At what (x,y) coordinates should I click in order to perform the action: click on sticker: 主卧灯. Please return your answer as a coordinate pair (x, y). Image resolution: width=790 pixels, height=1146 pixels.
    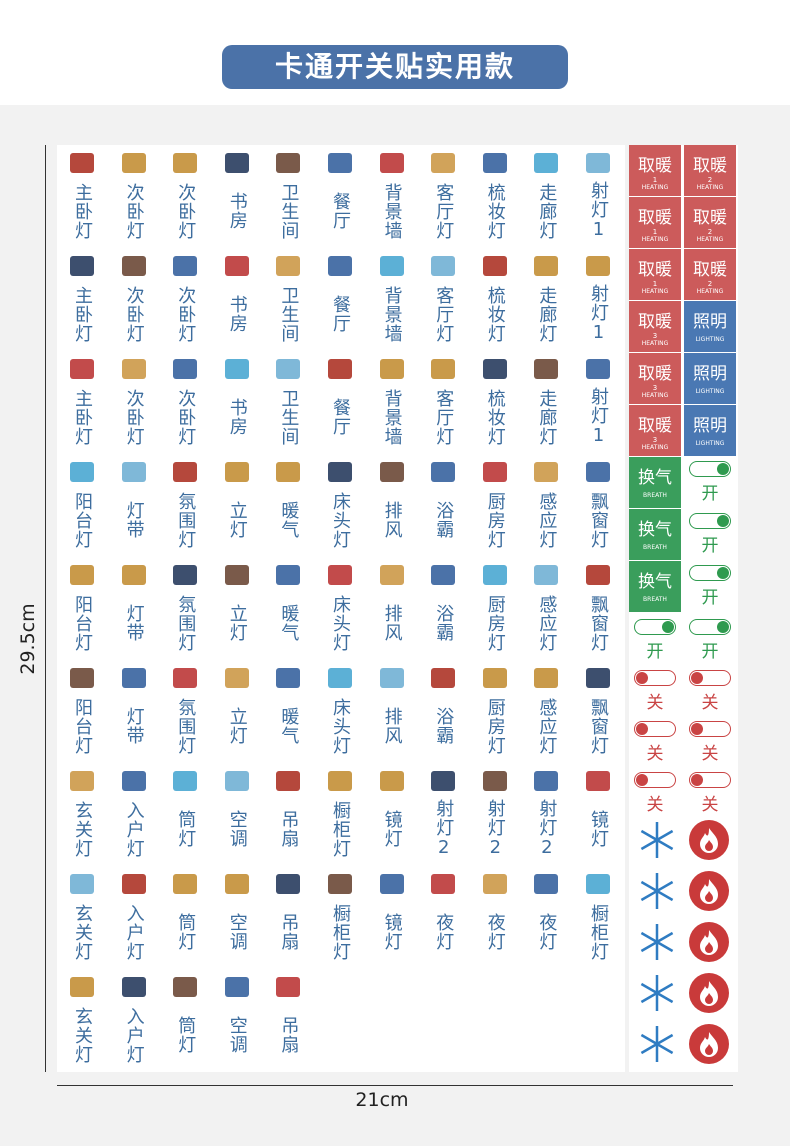
    Looking at the image, I should click on (82, 402).